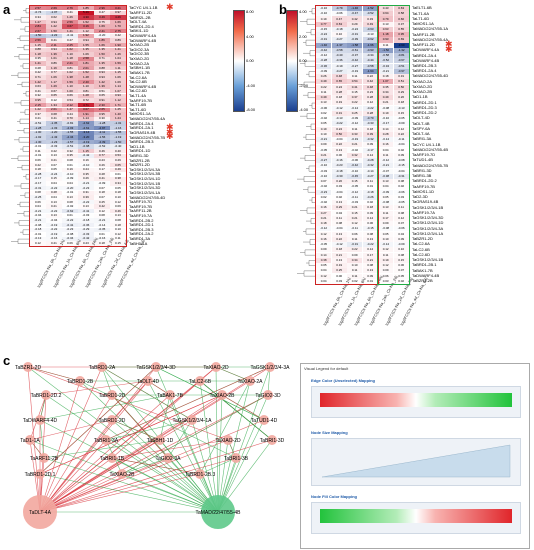  What do you see at coordinates (139, 72) in the screenshot?
I see `heatmap-row-label: TaBAK1-7B` at bounding box center [139, 72].